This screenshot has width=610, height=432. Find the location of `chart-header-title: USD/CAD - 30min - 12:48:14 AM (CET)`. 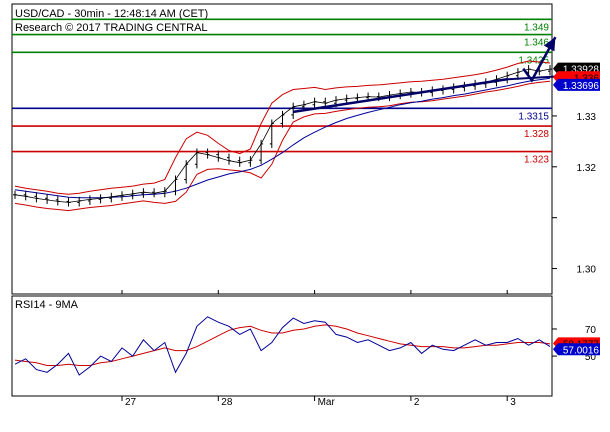

chart-header-title: USD/CAD - 30min - 12:48:14 AM (CET) is located at coordinates (111, 14).